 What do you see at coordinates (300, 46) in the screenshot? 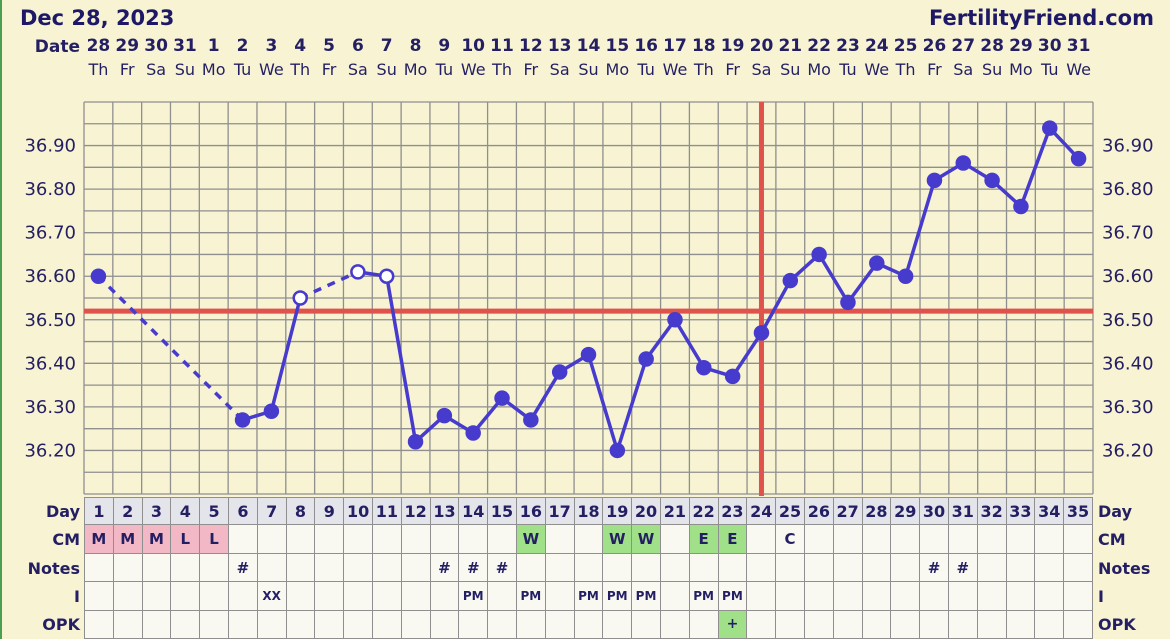
I see `date-cell-8: 4` at bounding box center [300, 46].